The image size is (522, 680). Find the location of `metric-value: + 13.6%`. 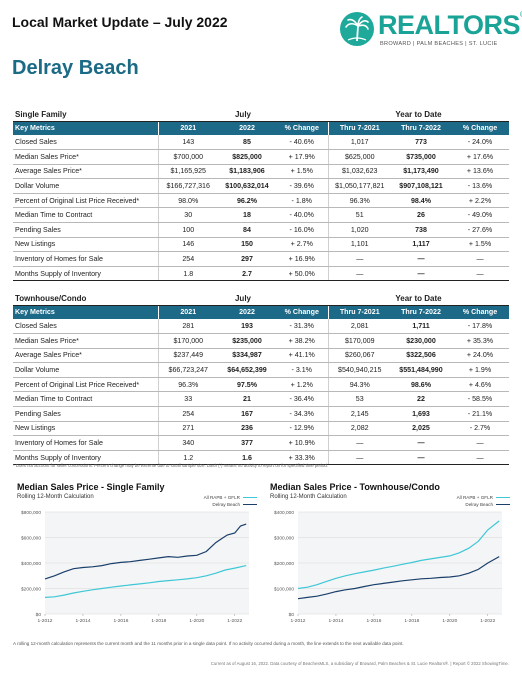

metric-value: + 13.6% is located at coordinates (480, 172).